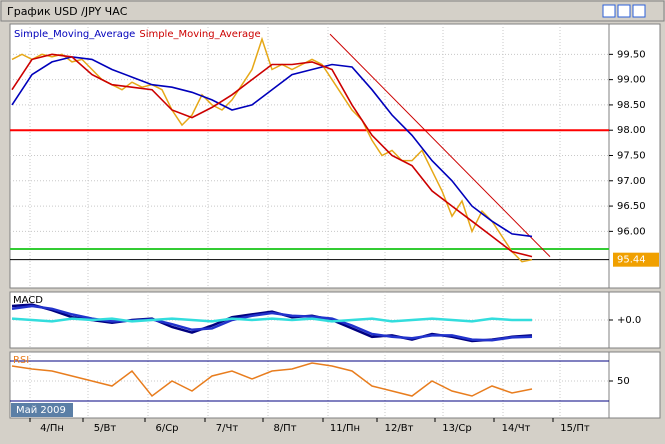 This screenshot has height=444, width=665. I want to click on window-buttons, so click(624, 11).